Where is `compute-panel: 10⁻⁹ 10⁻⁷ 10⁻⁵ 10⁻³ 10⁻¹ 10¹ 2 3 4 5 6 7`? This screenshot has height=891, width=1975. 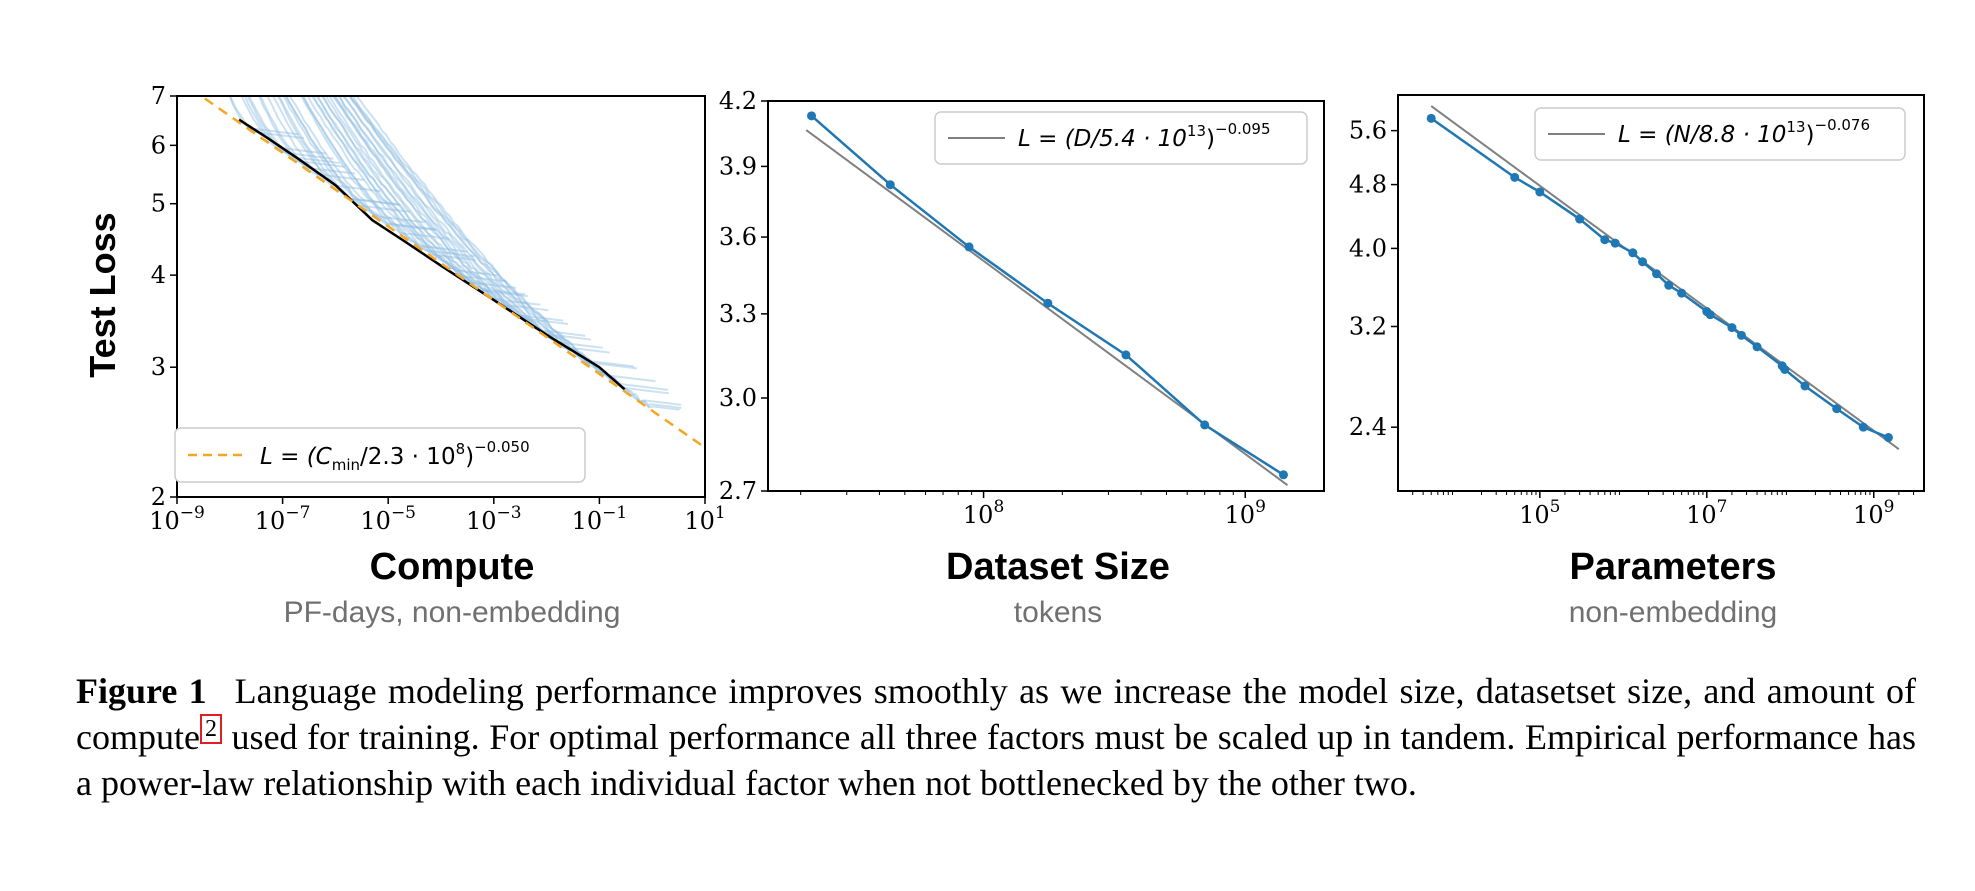
compute-panel: 10⁻⁹ 10⁻⁷ 10⁻⁵ 10⁻³ 10⁻¹ 10¹ 2 3 4 5 6 7 is located at coordinates (437, 308).